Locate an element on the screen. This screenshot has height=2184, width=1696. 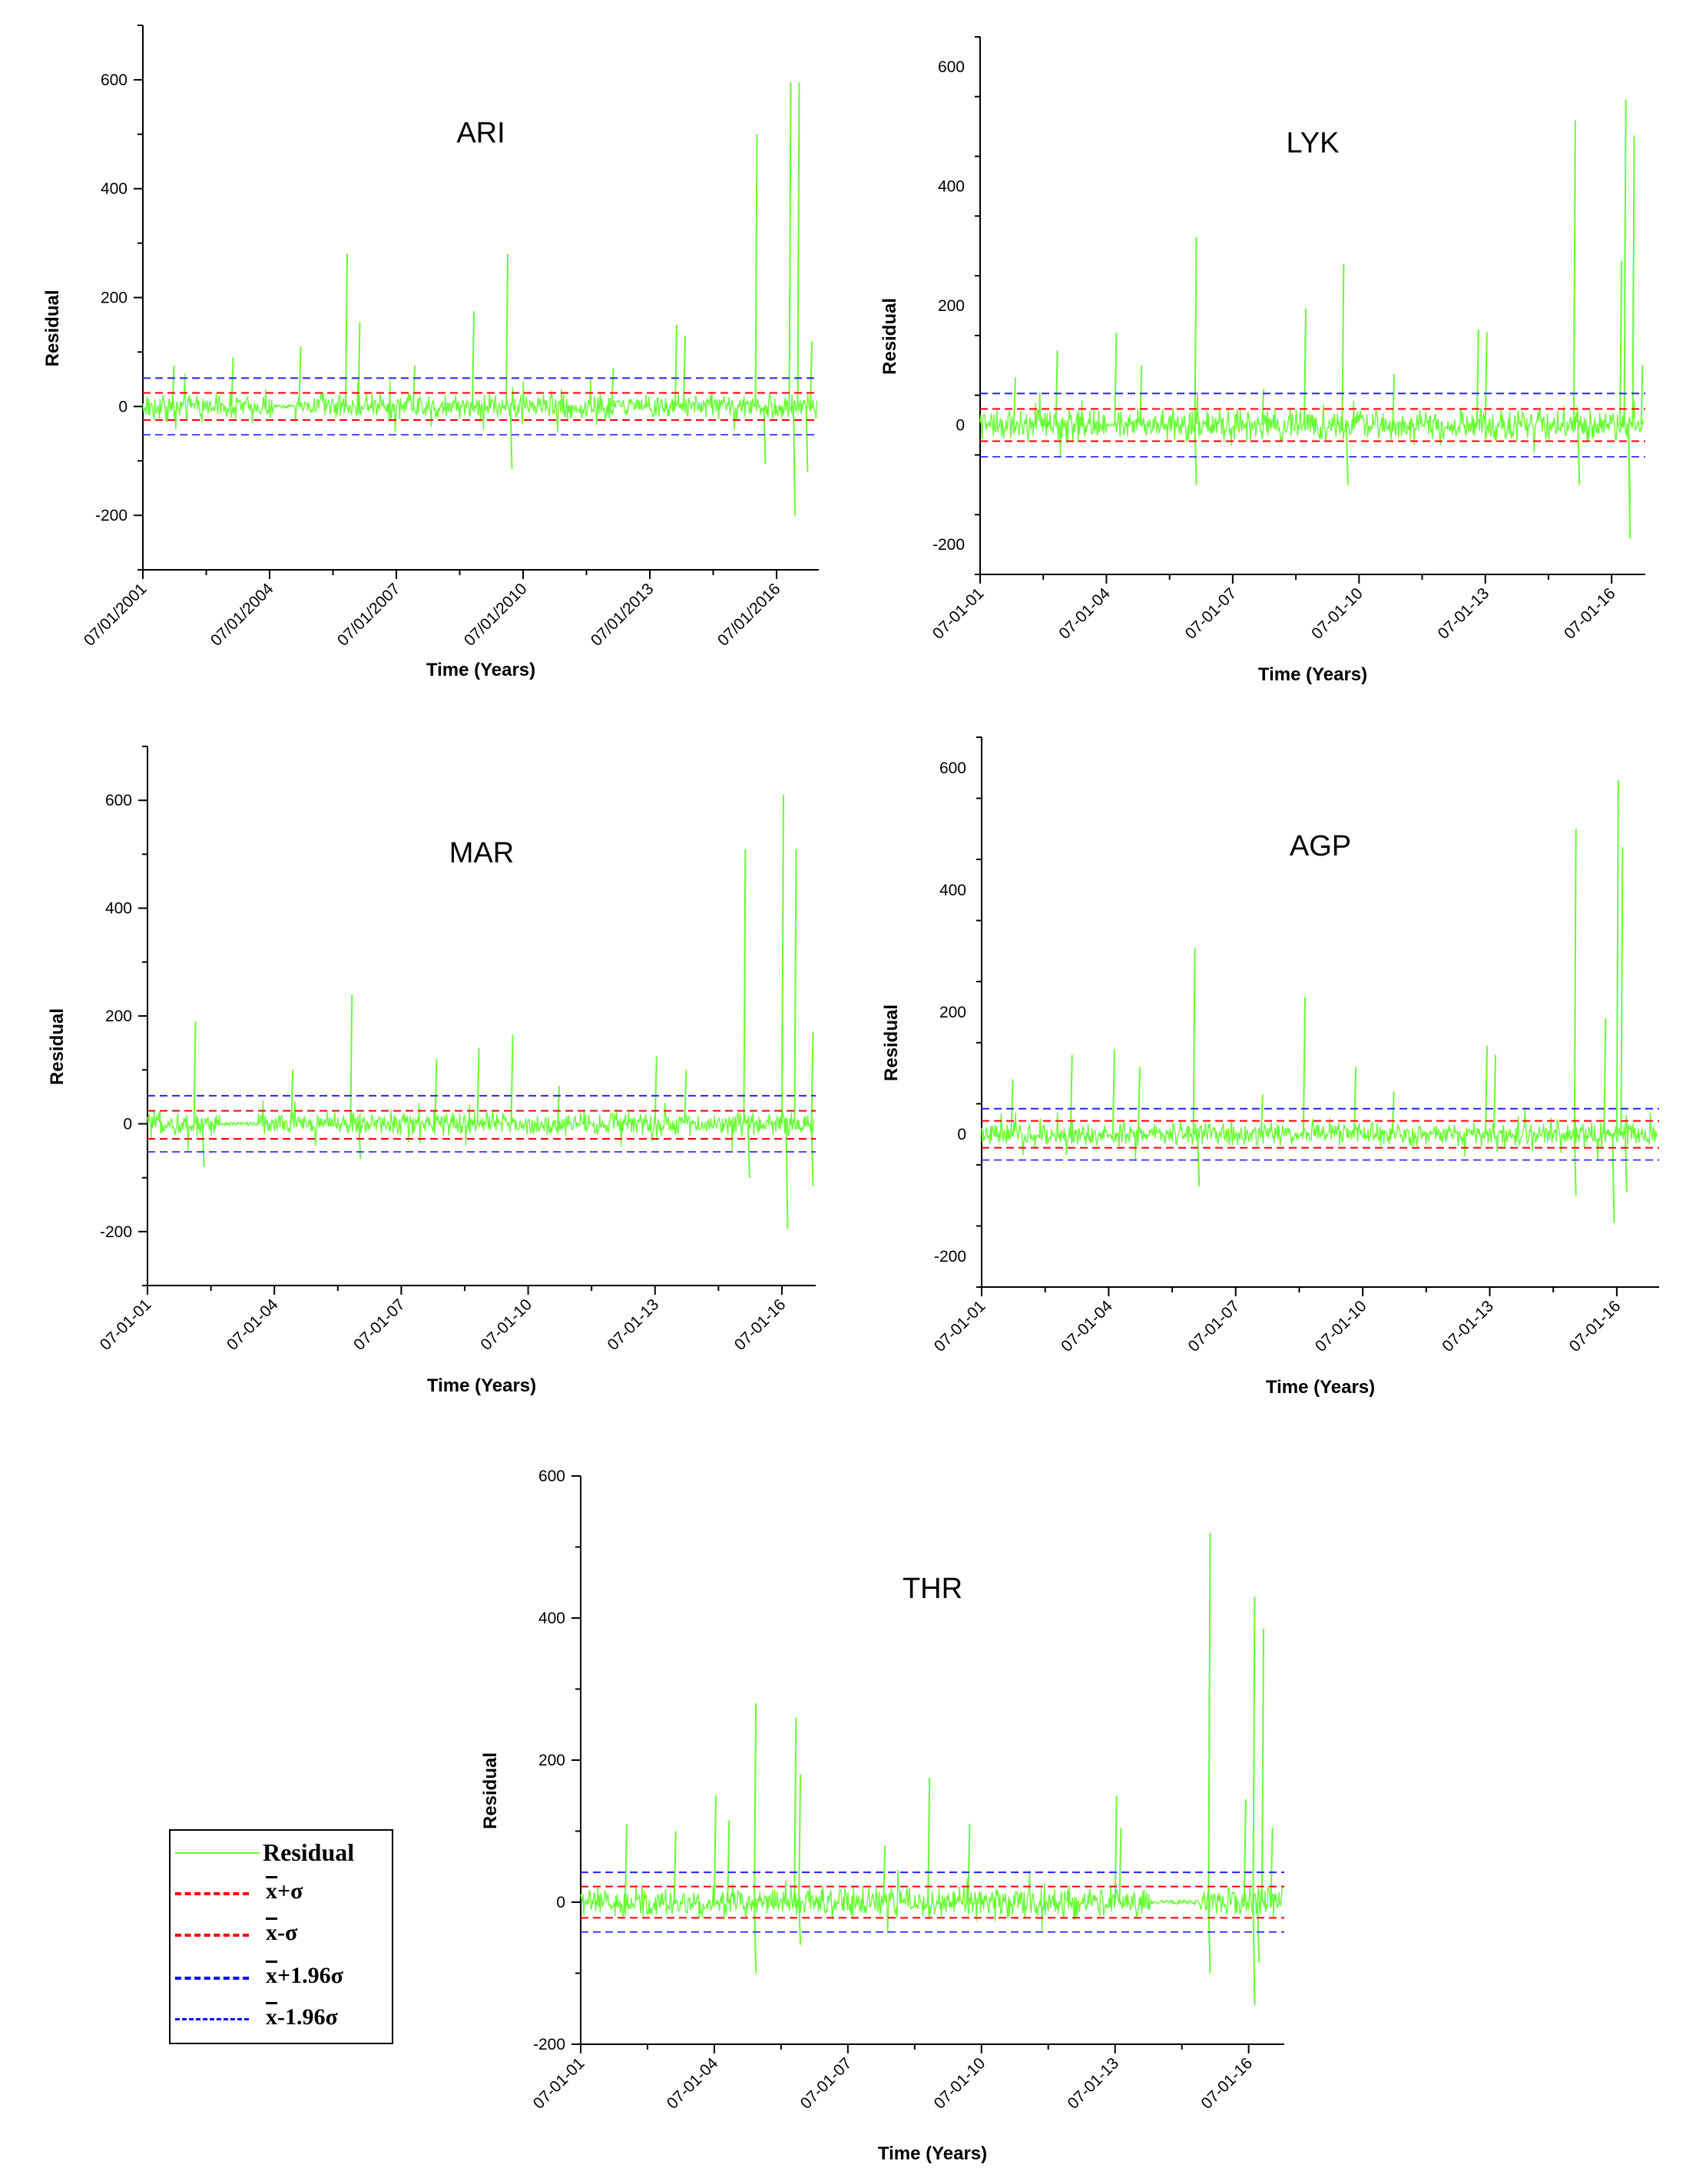
legend-swatch-residual is located at coordinates (217, 1853).